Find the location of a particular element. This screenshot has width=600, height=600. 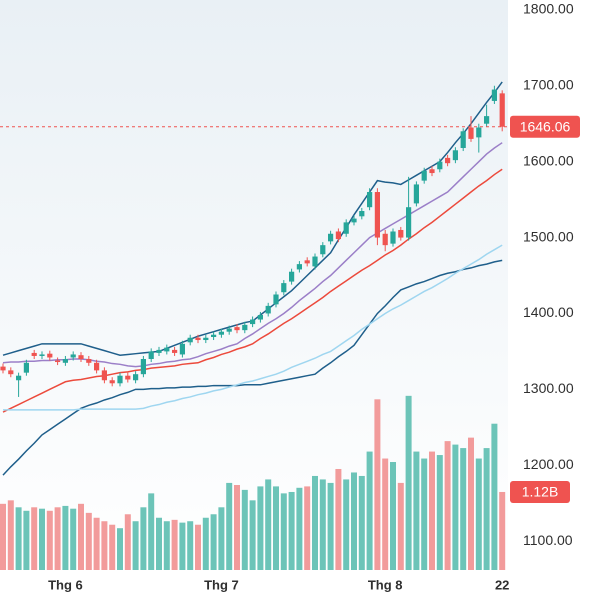

last-price-box is located at coordinates (545, 126).